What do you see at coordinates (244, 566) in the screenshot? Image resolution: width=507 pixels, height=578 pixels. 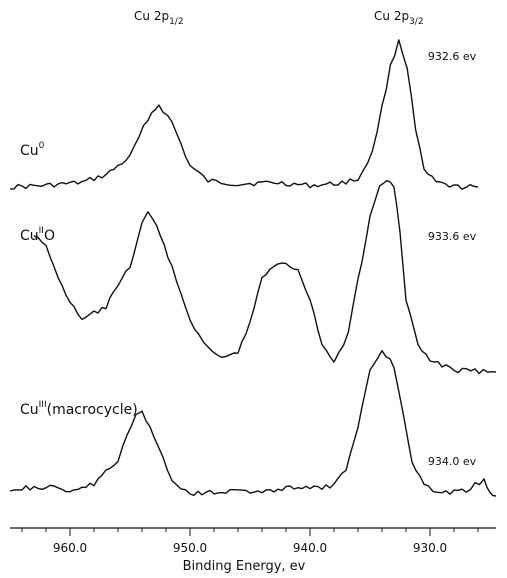 I see `x-axis-title: Binding Energy, ev` at bounding box center [244, 566].